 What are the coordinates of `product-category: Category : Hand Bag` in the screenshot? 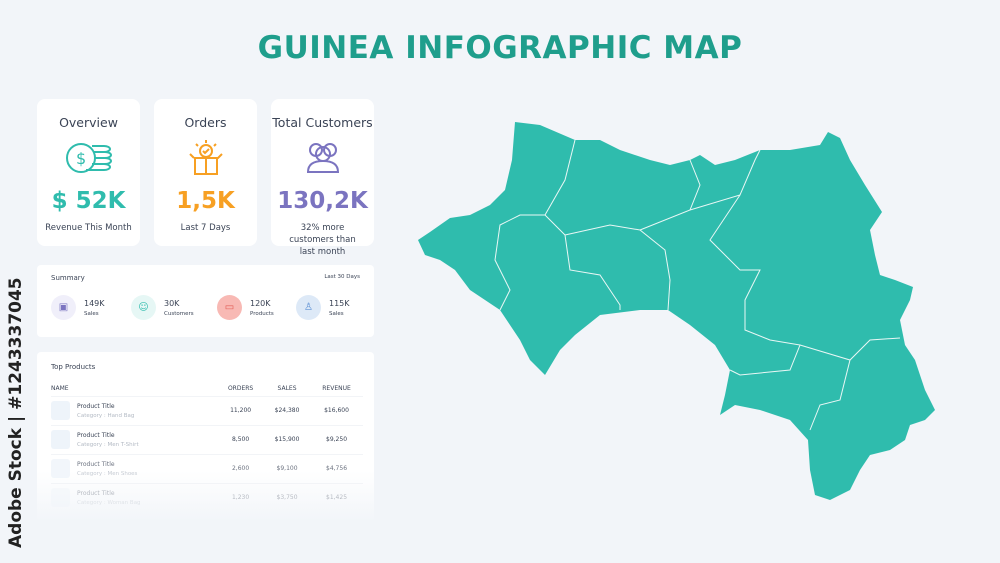 It's located at (106, 415).